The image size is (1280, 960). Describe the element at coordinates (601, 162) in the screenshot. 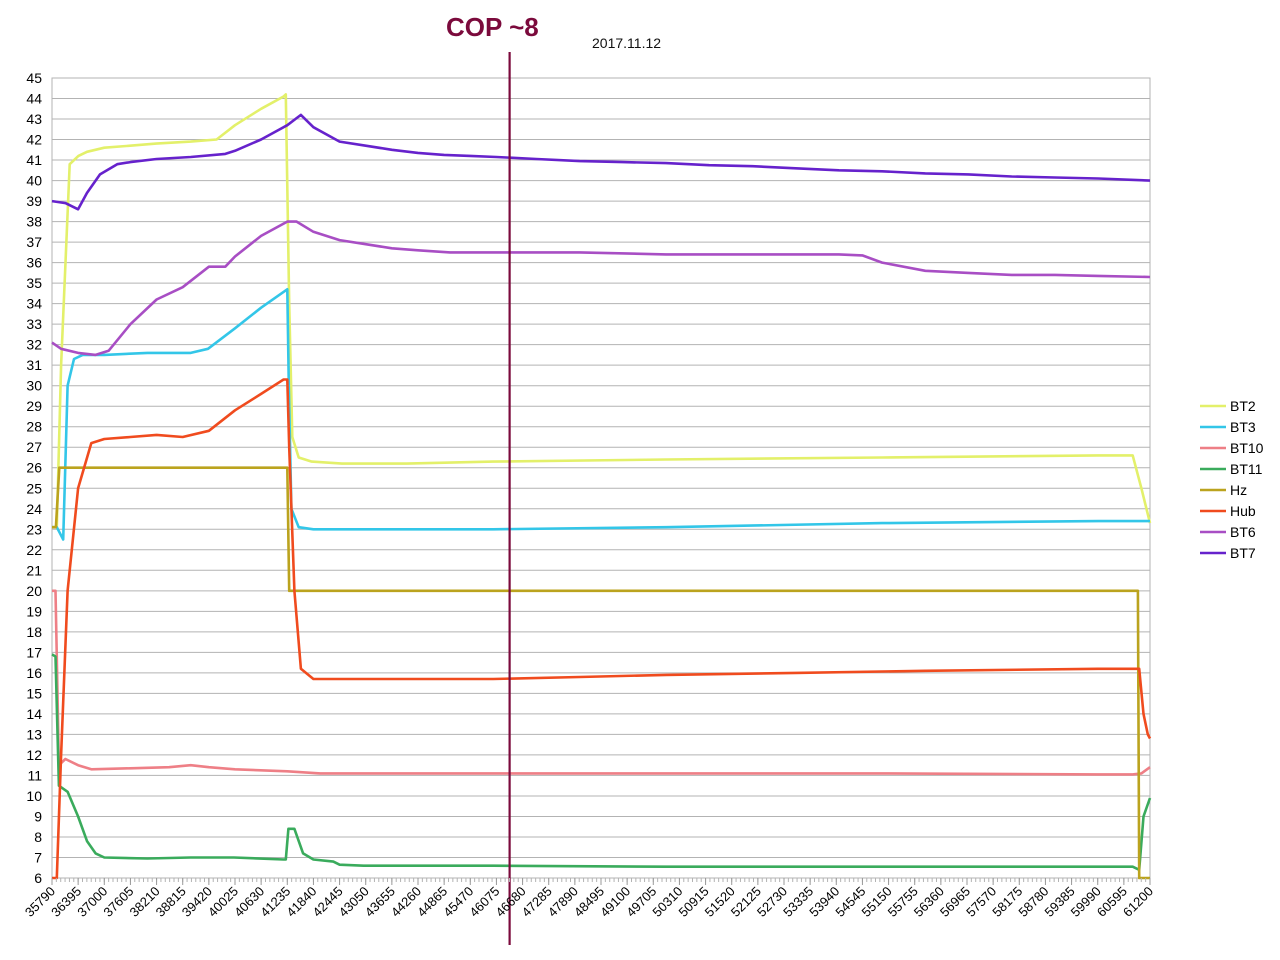

I see `series-line-bt7` at that location.